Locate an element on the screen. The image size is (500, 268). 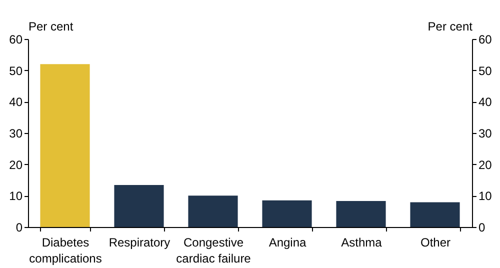
y-tick-label: 40 is located at coordinates (16, 102).